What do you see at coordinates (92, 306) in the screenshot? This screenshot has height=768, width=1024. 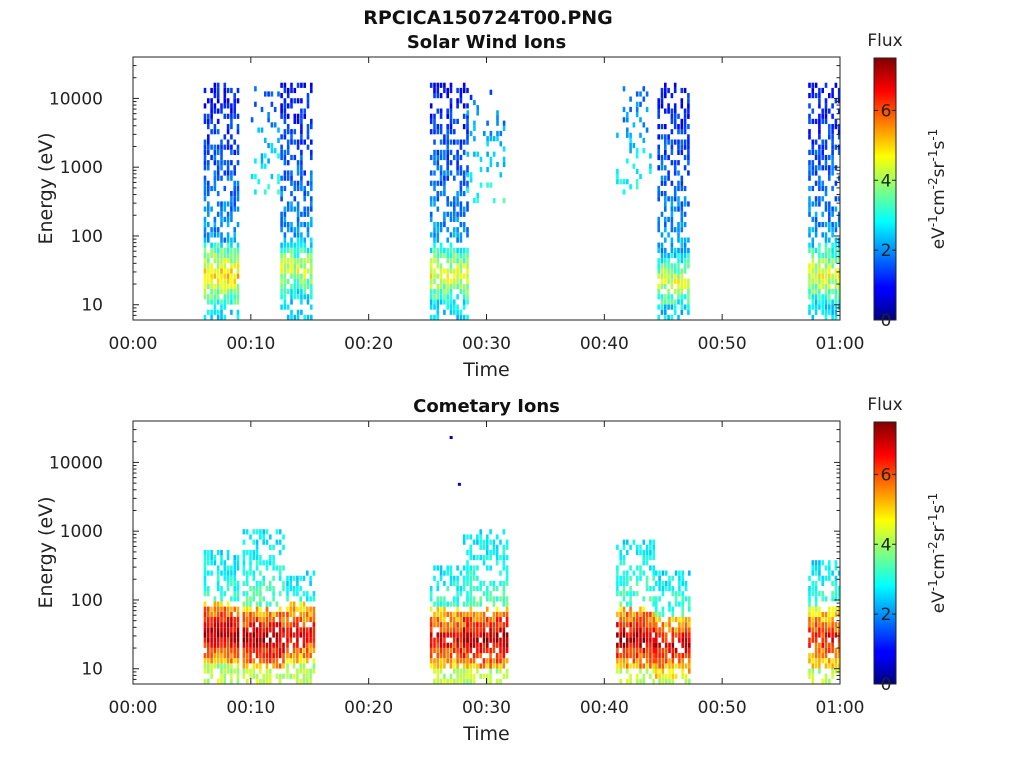 I see `y-tick-label: 10` at bounding box center [92, 306].